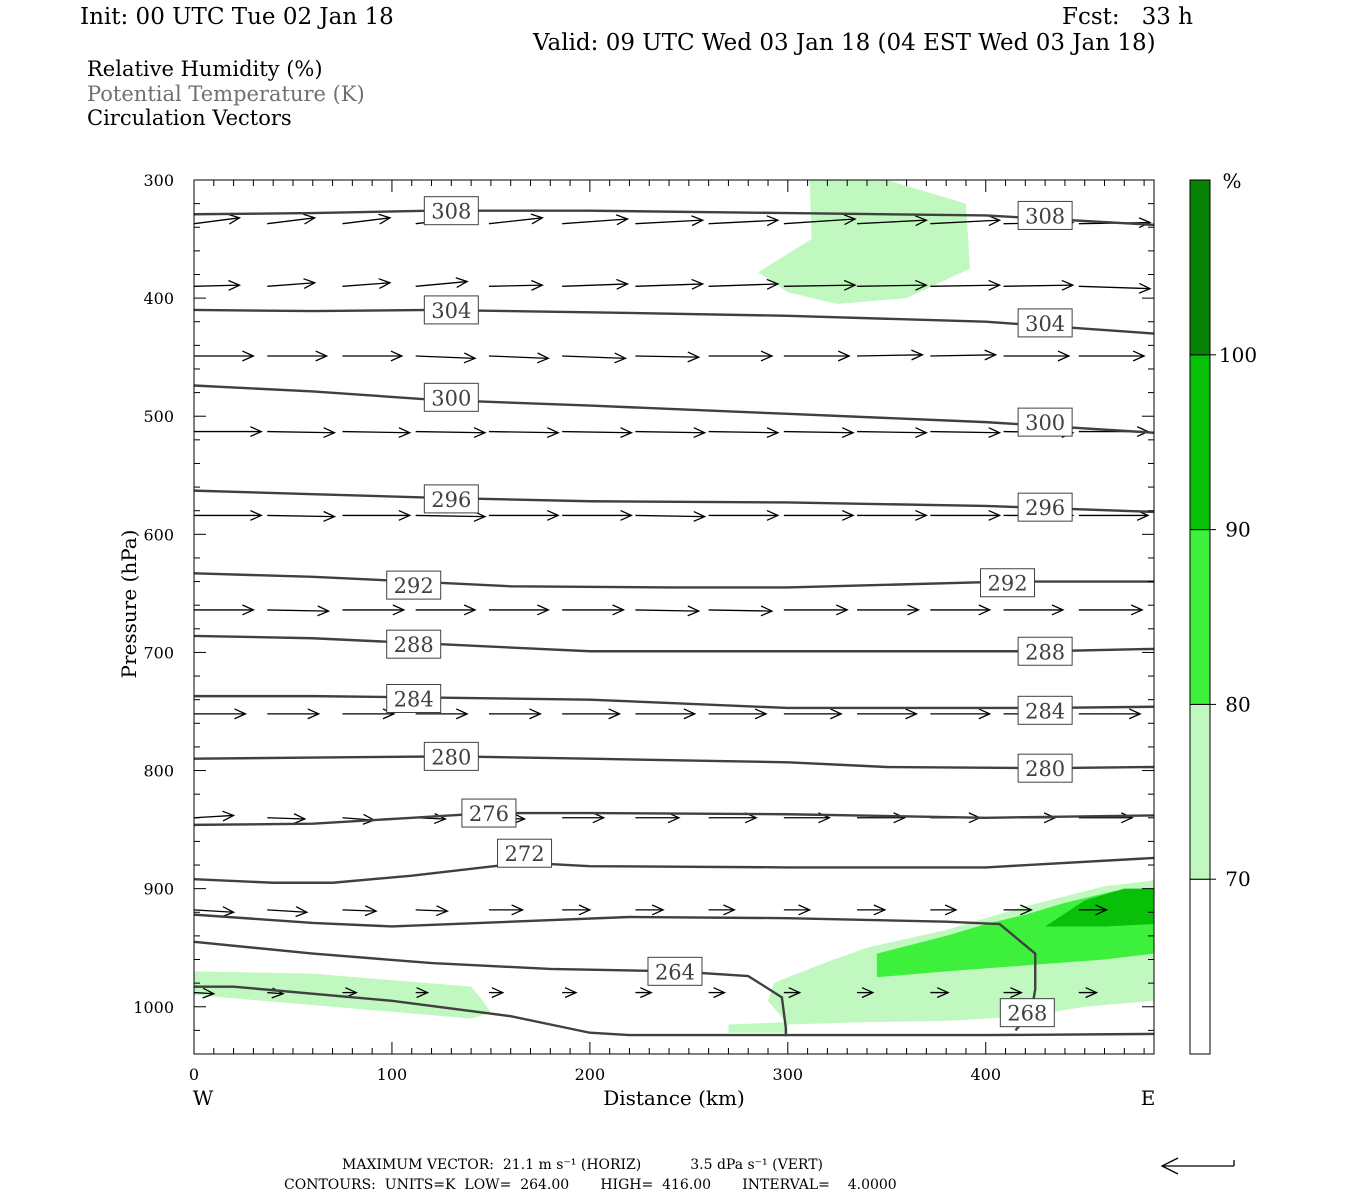 Image resolution: width=1350 pixels, height=1200 pixels. What do you see at coordinates (1127, 17) in the screenshot?
I see `forecast-hour: Fcst: 33 h` at bounding box center [1127, 17].